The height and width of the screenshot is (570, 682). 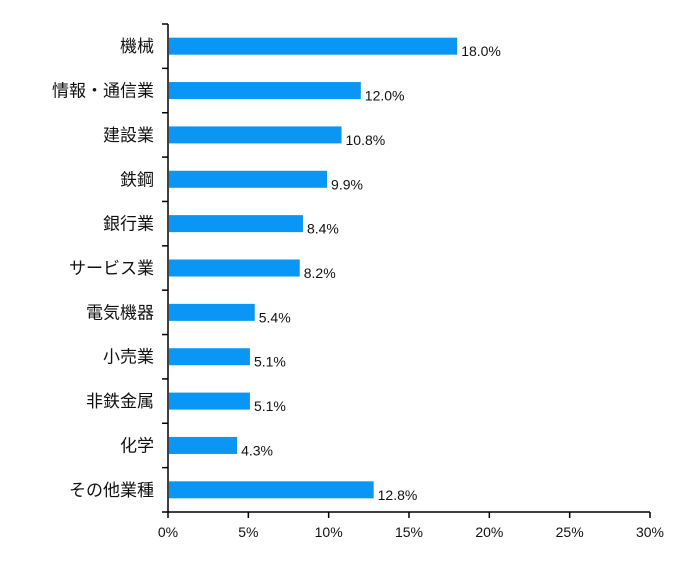 I want to click on category-label: その他業種, so click(x=111, y=491).